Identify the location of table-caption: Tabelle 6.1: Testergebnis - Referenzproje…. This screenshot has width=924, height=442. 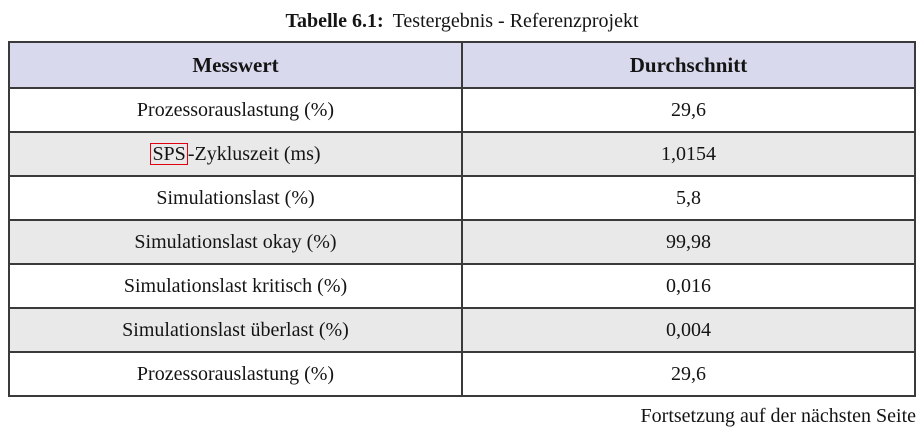
(462, 16).